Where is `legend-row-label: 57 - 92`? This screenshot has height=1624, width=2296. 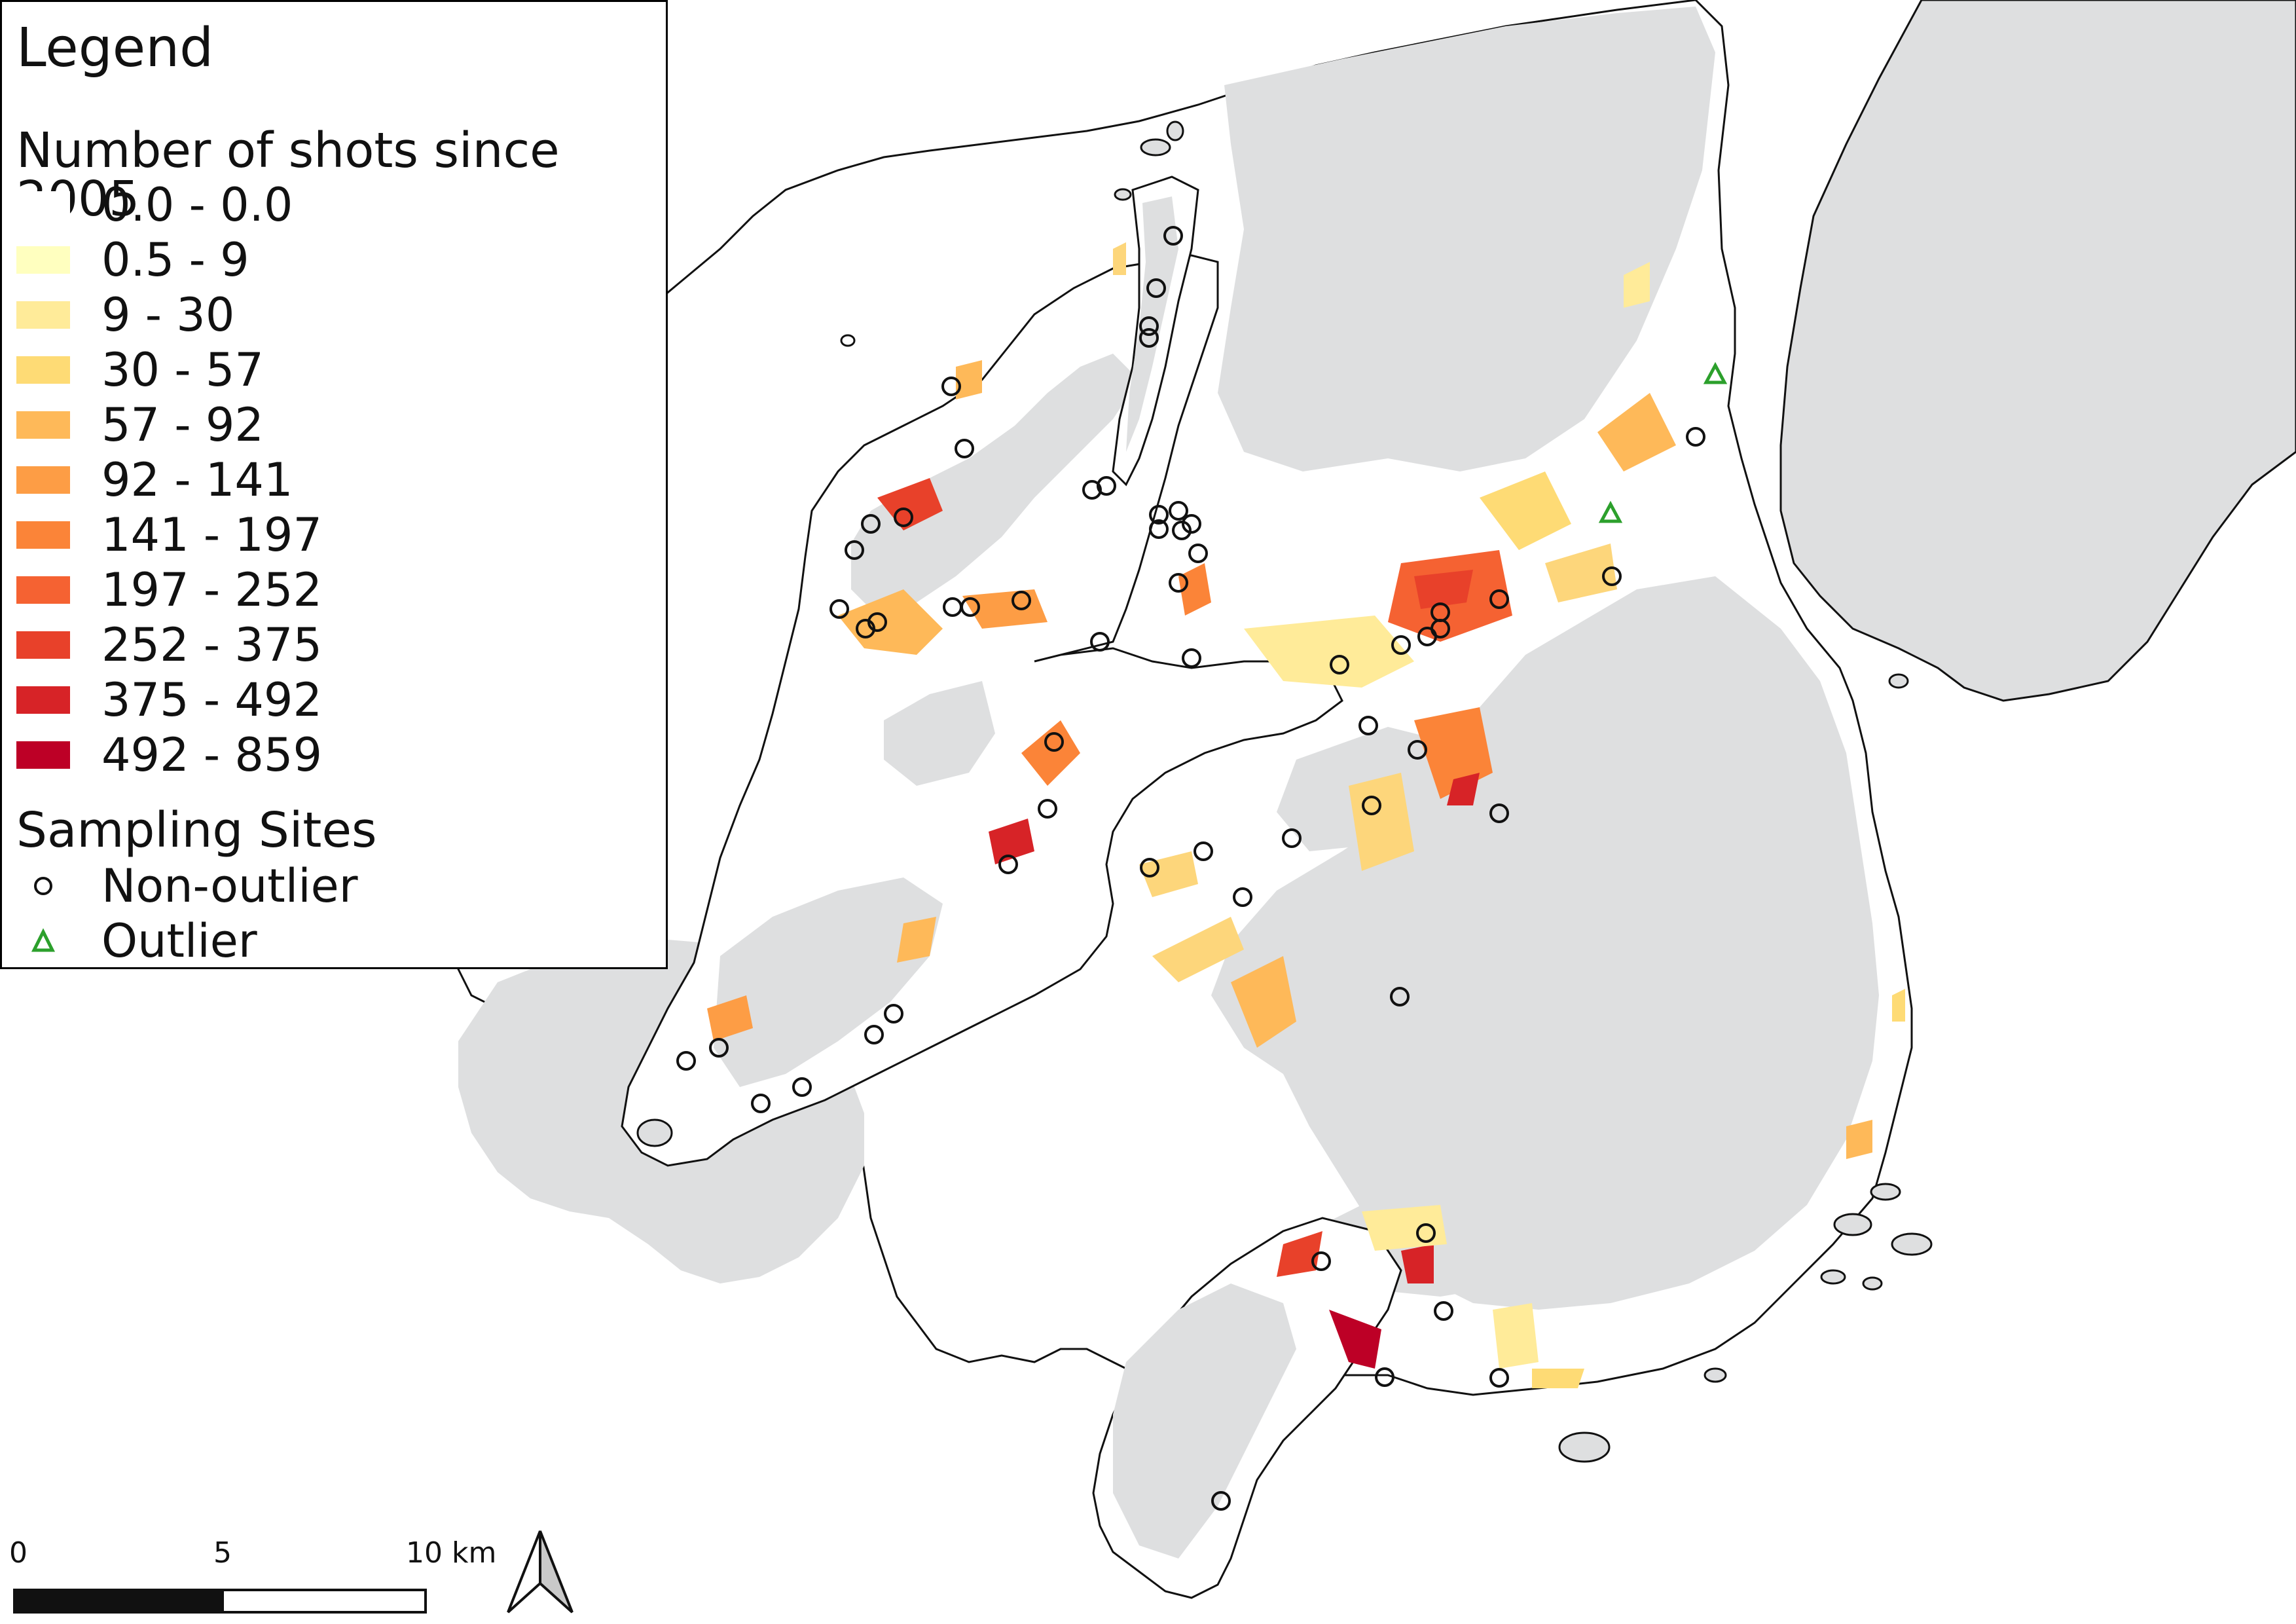 legend-row-label: 57 - 92 is located at coordinates (182, 425).